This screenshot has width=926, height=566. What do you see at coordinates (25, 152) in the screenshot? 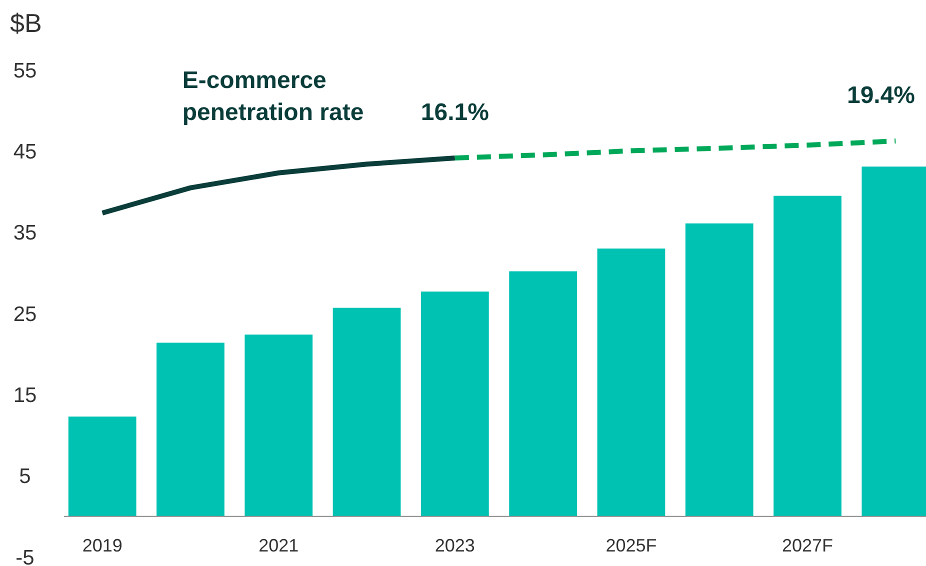
I see `y-tick-label: 45` at bounding box center [25, 152].